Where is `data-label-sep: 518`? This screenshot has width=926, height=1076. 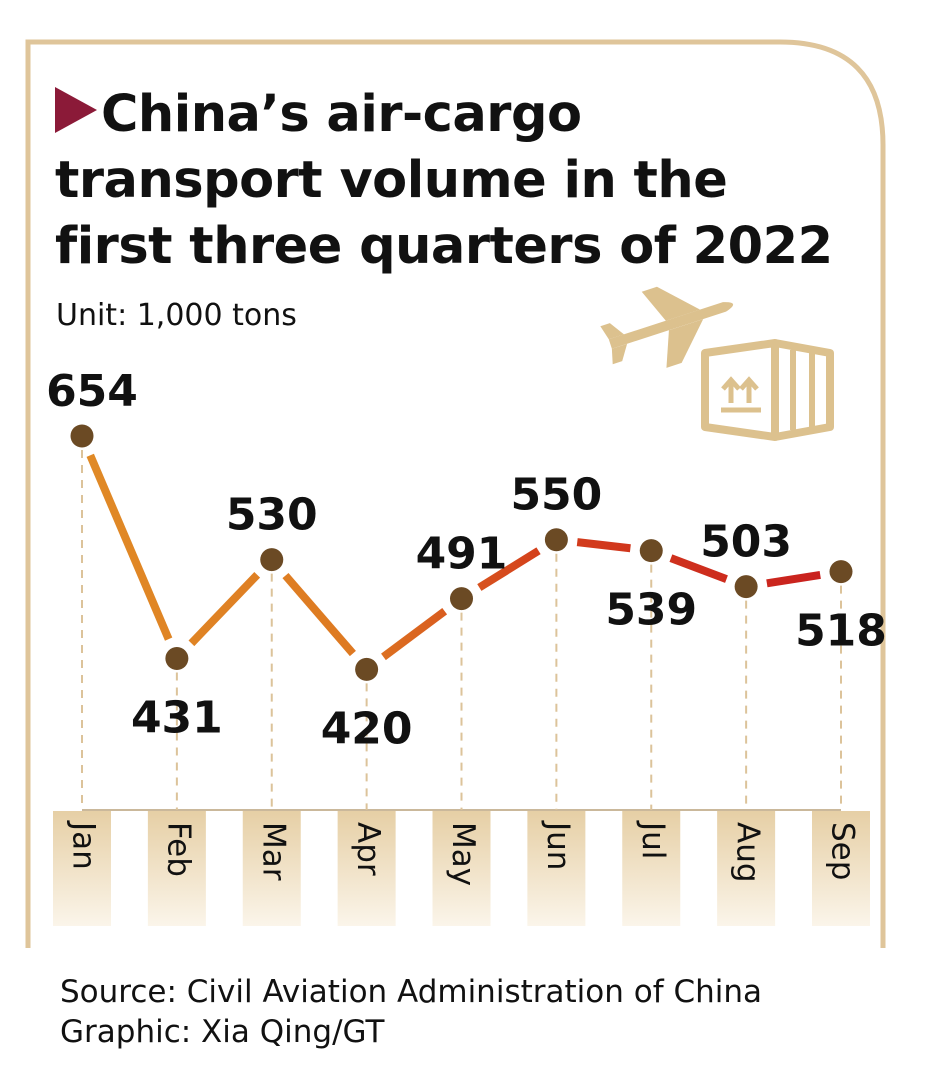 data-label-sep: 518 is located at coordinates (841, 631).